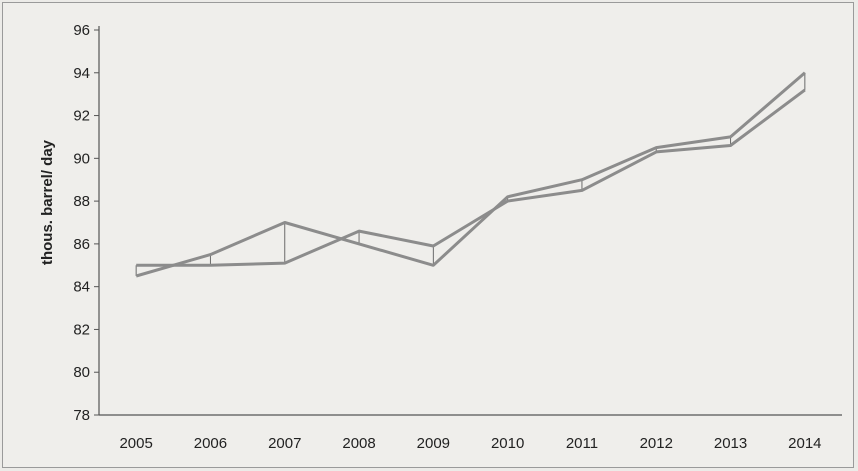  I want to click on x-tick-label: 2011, so click(582, 443).